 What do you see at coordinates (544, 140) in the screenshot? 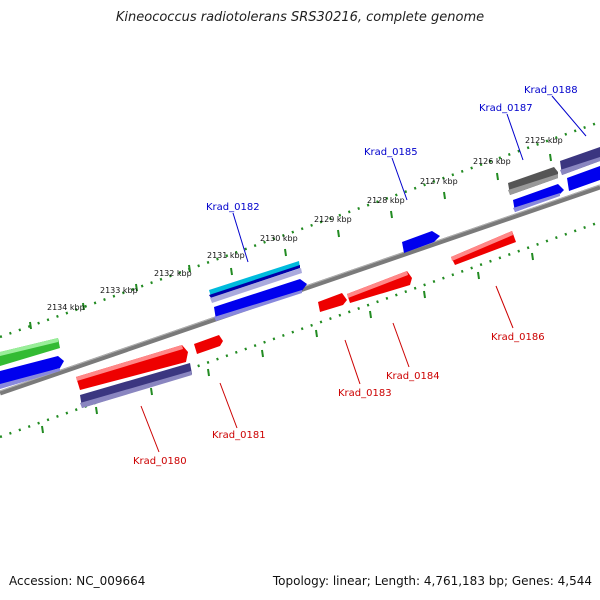
I see `kbp-label: 2125 kbp` at bounding box center [544, 140].